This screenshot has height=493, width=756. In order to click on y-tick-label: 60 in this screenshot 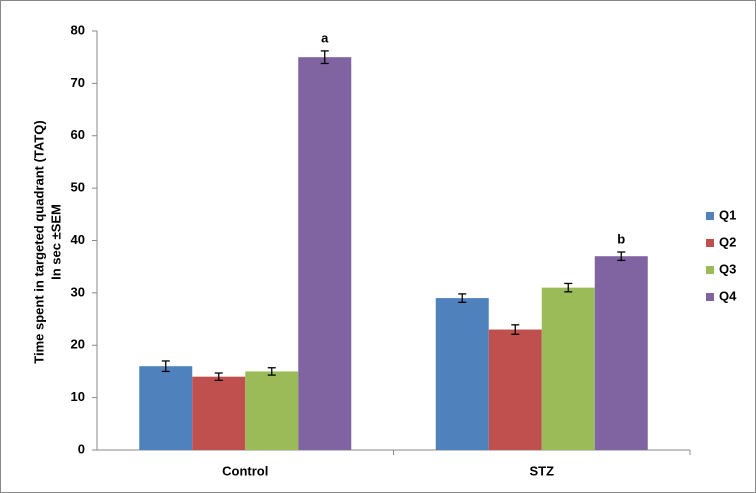, I will do `click(78, 134)`.